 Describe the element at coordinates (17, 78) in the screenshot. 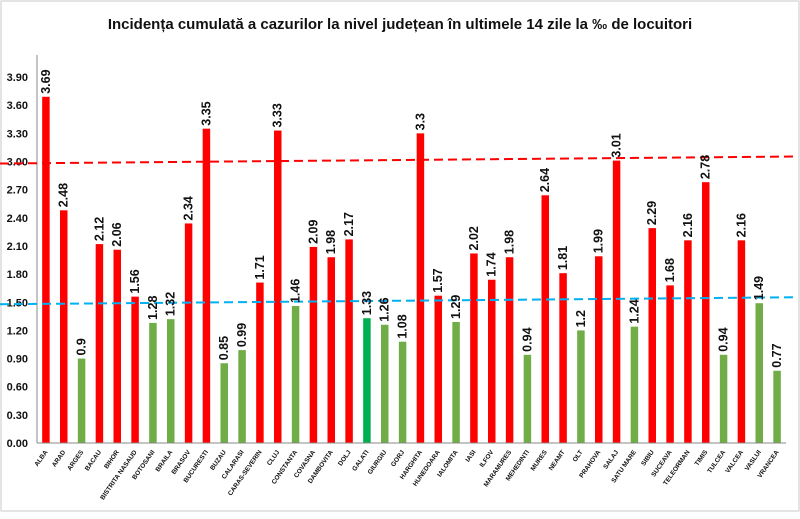

I see `y-tick-label: 3.90` at that location.